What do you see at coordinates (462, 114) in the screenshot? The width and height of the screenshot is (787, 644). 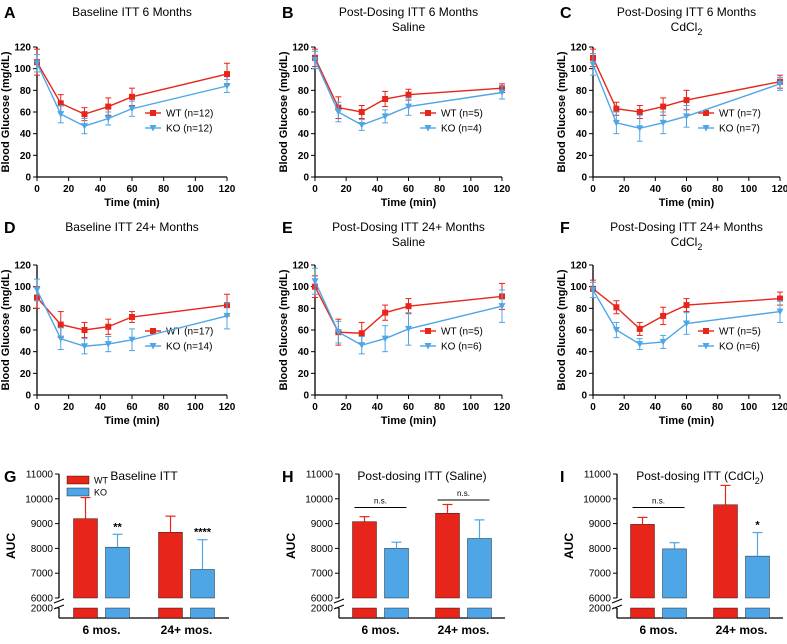 I see `legend-label: WT (n=5)` at bounding box center [462, 114].